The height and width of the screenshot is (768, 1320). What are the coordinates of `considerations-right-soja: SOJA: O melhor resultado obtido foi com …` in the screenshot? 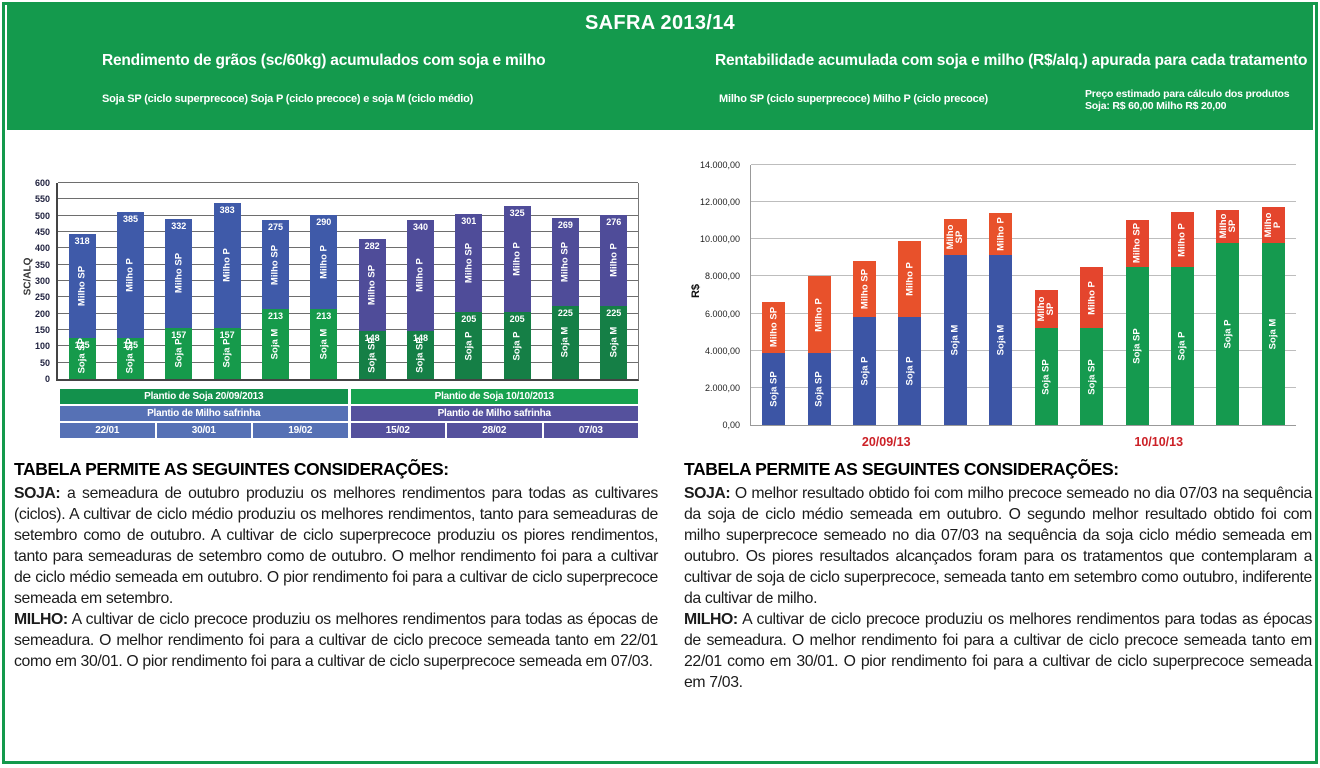 It's located at (998, 546).